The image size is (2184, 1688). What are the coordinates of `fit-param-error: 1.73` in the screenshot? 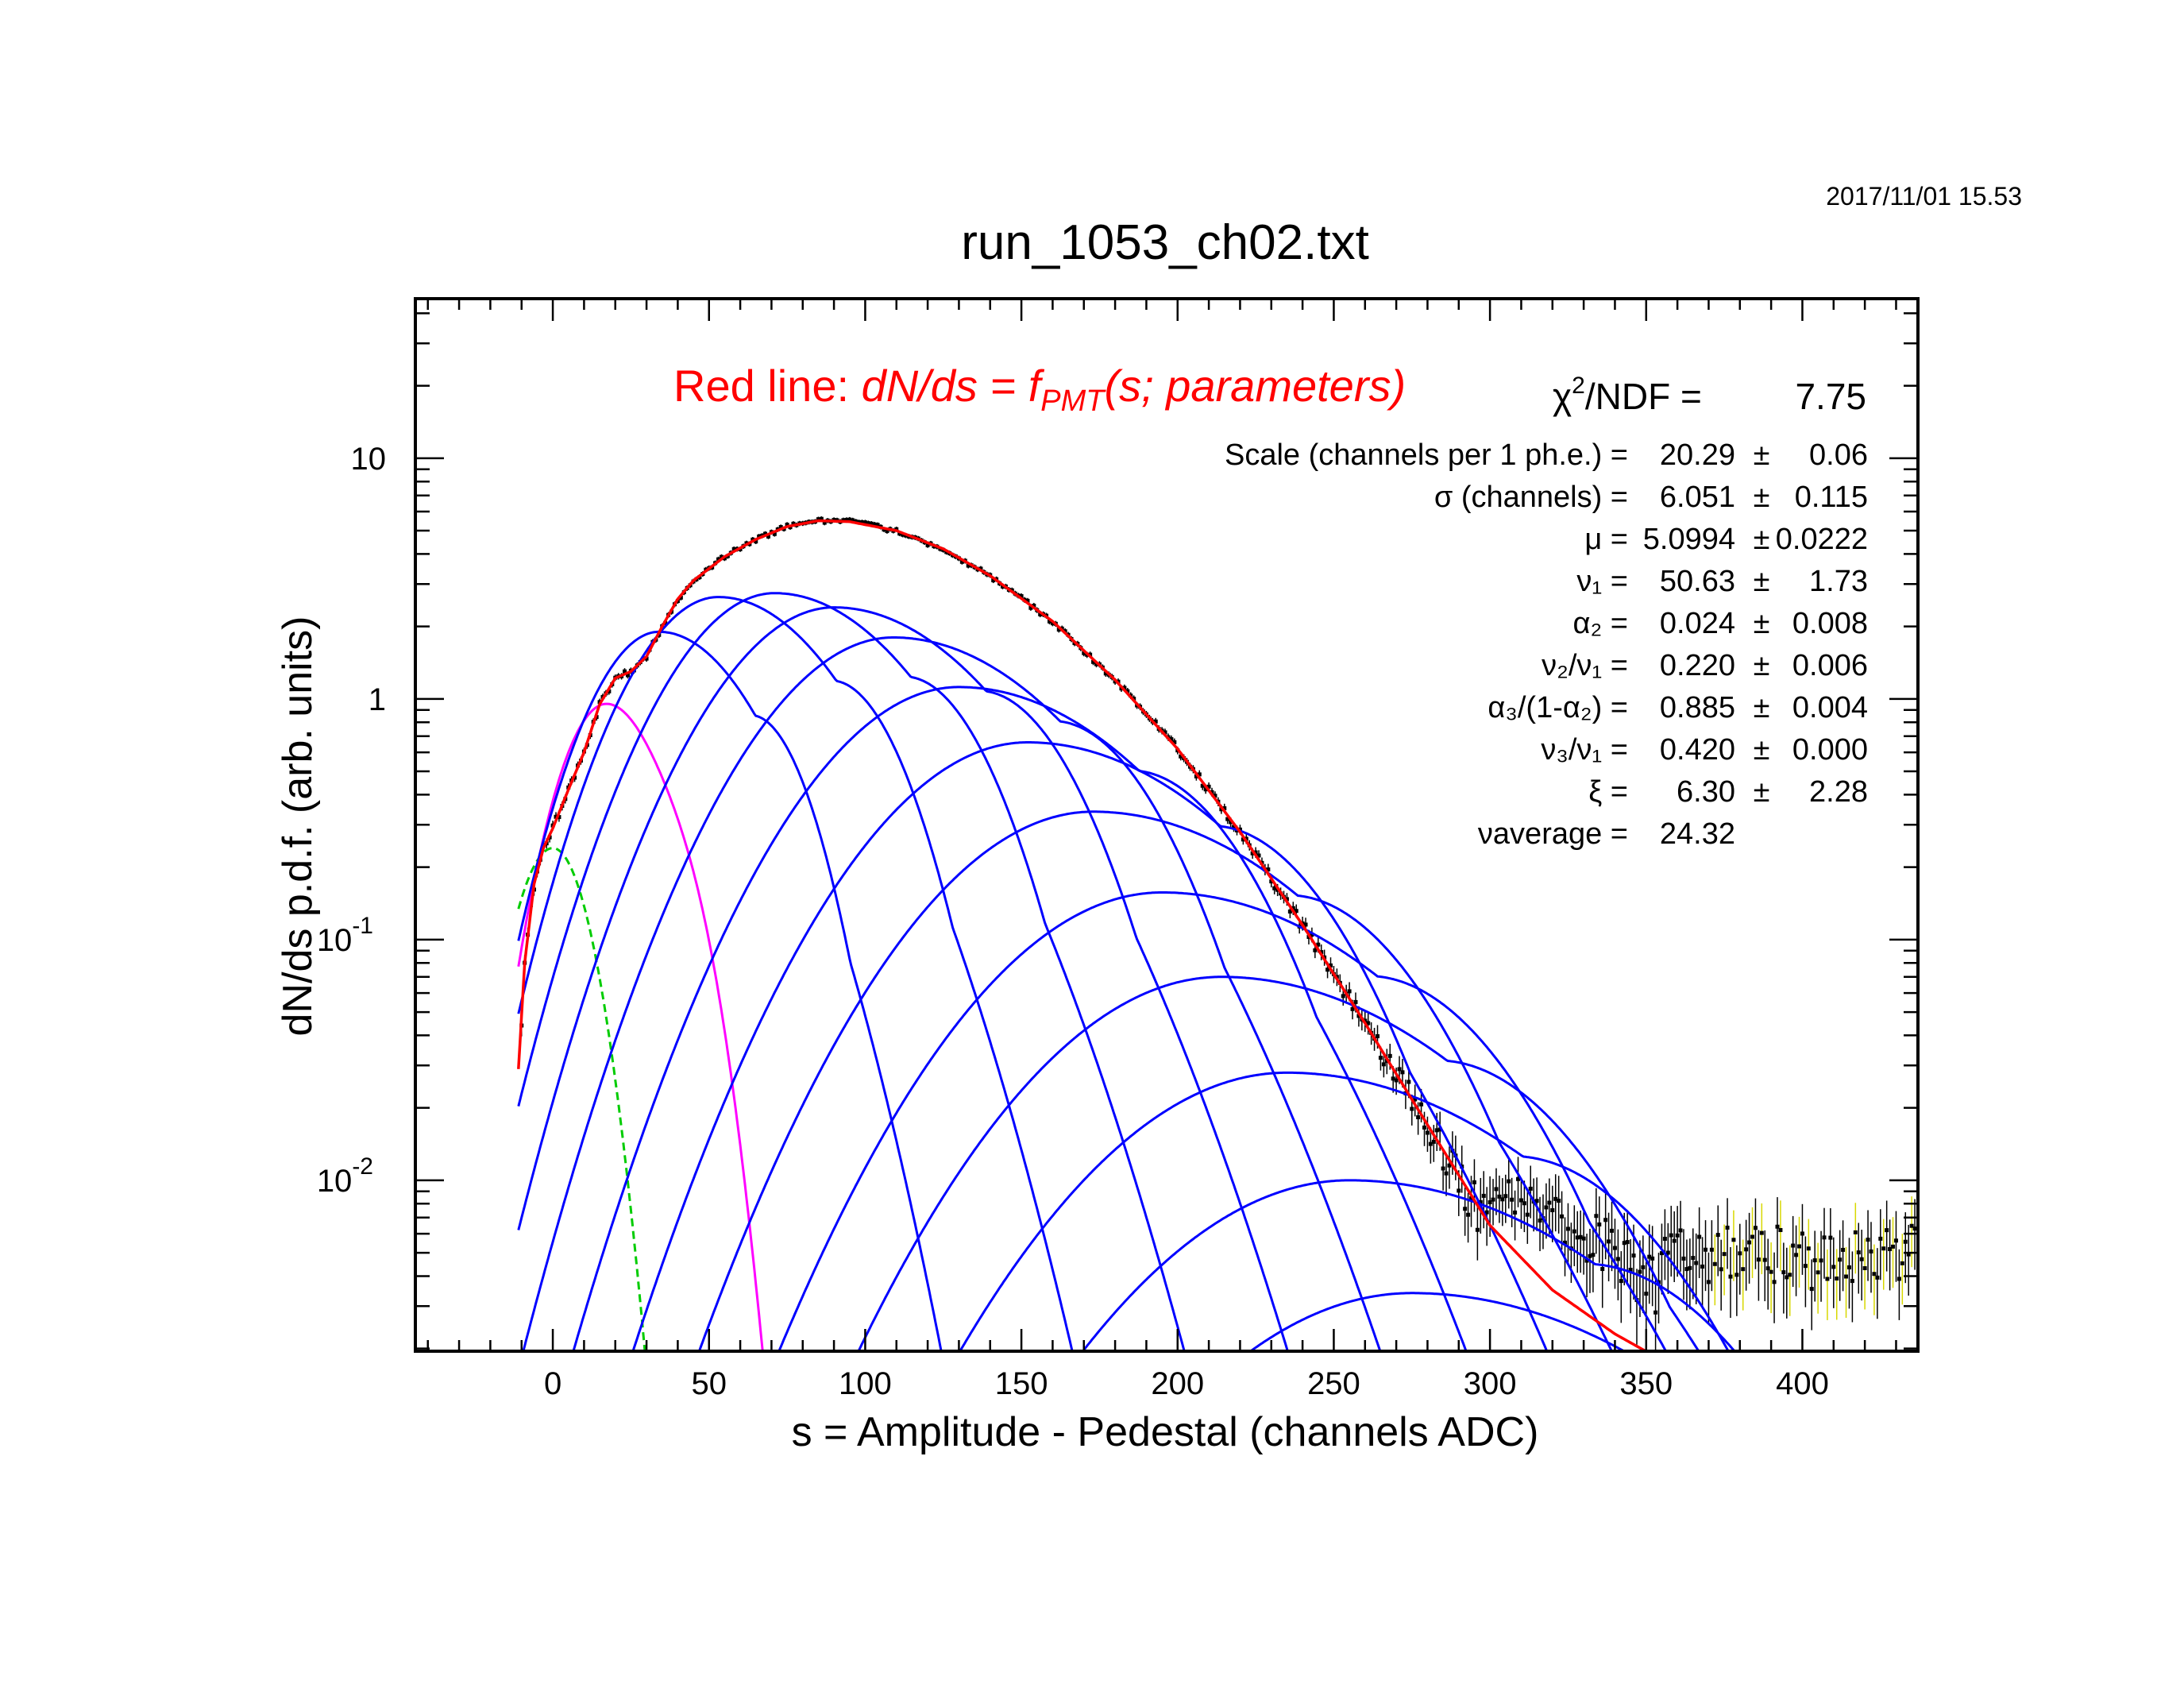 It's located at (1839, 582).